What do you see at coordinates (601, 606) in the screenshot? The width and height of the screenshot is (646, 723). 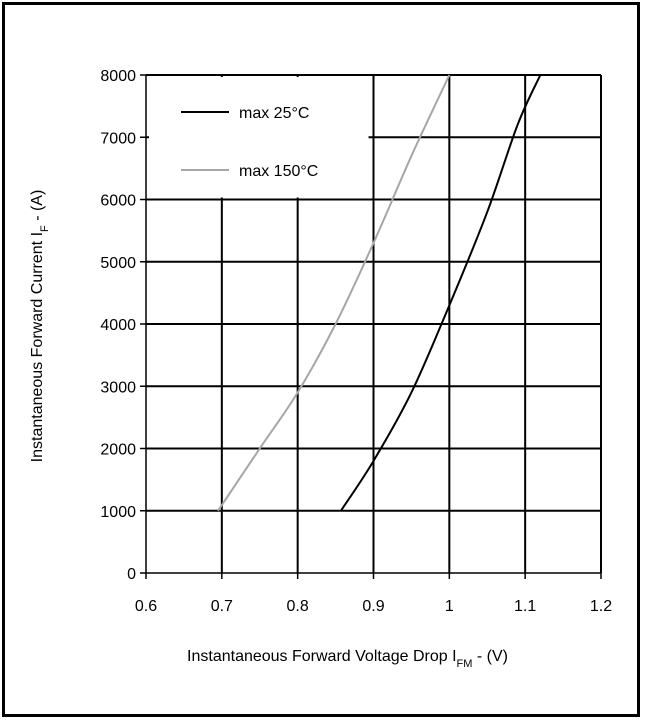 I see `x-tick-label: 1.2` at bounding box center [601, 606].